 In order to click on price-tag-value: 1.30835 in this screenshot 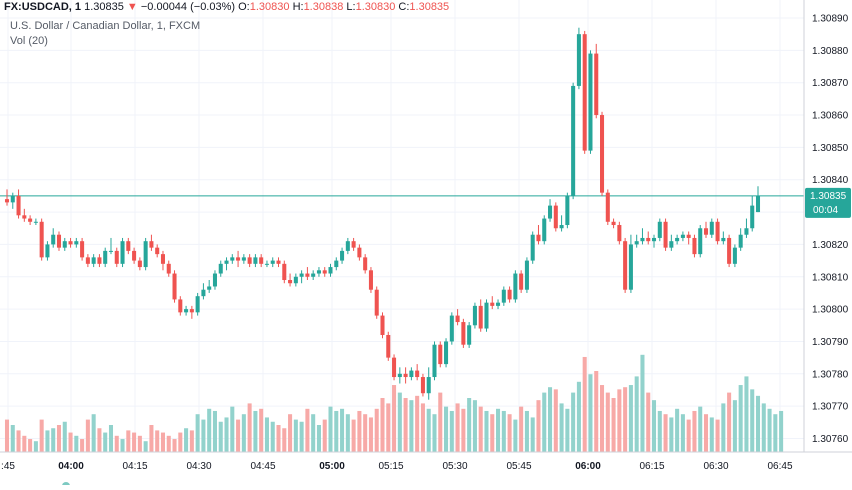, I will do `click(828, 196)`.